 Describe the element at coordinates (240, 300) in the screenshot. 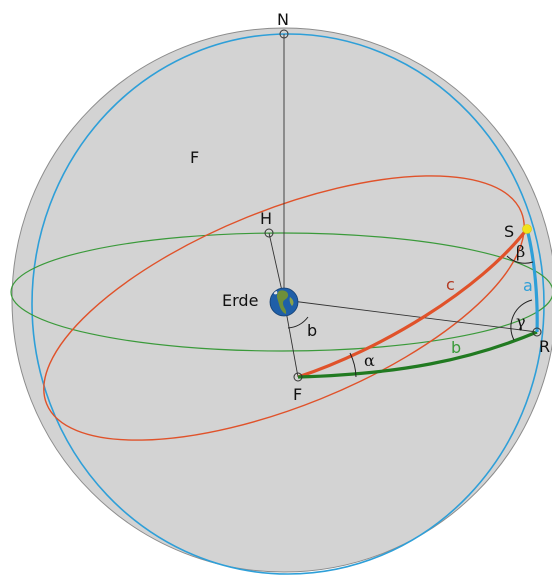

I see `label-erde: Erde` at that location.